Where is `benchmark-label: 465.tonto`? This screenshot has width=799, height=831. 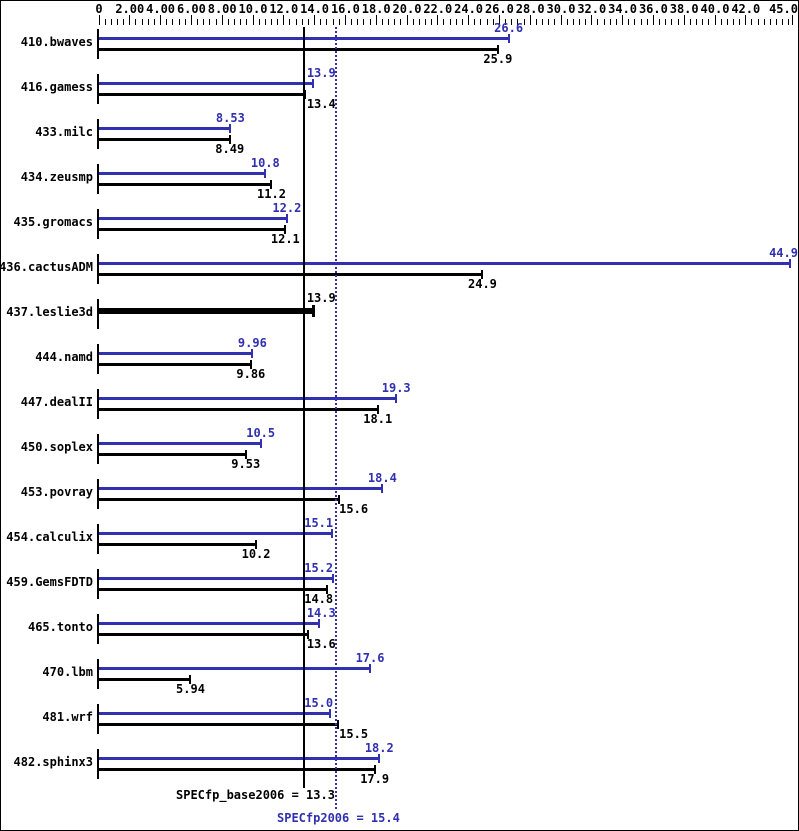 benchmark-label: 465.tonto is located at coordinates (60, 627).